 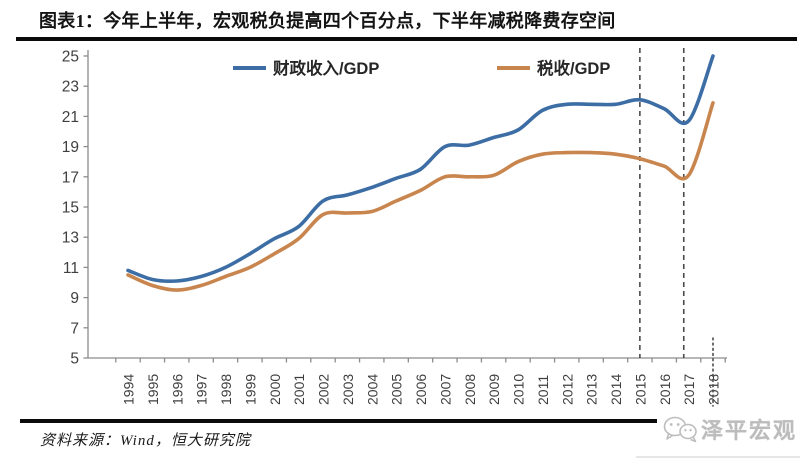 I want to click on y-tick-label: 25, so click(x=70, y=57).